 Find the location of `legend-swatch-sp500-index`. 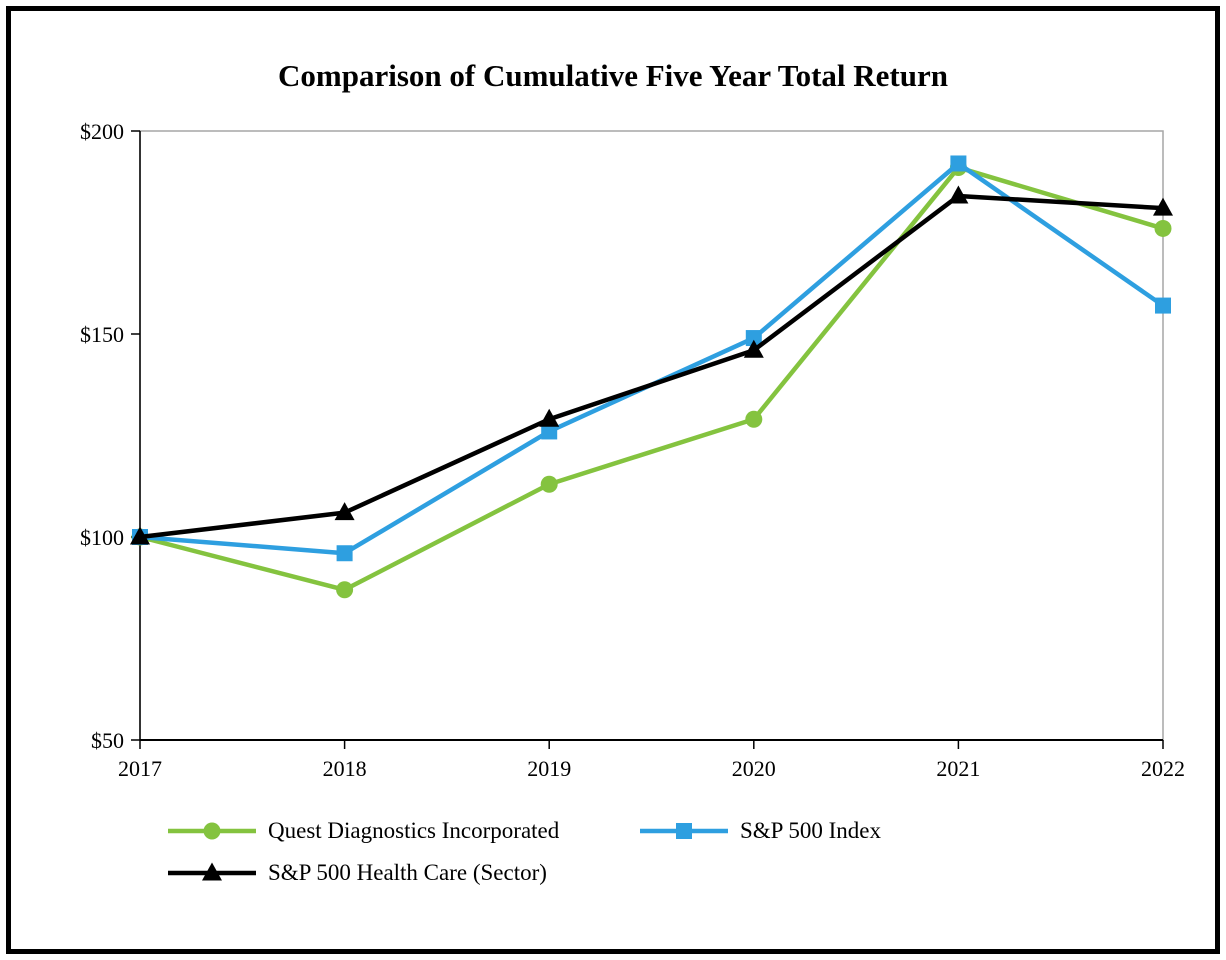

legend-swatch-sp500-index is located at coordinates (684, 831).